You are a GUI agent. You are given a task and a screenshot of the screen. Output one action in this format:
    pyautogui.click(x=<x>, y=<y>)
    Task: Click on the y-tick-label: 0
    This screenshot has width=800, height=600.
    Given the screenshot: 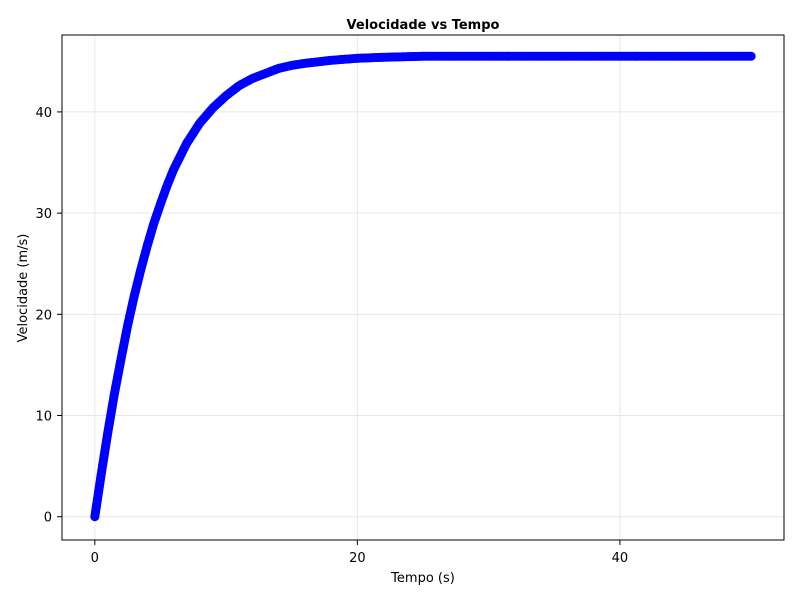 What is the action you would take?
    pyautogui.click(x=48, y=518)
    